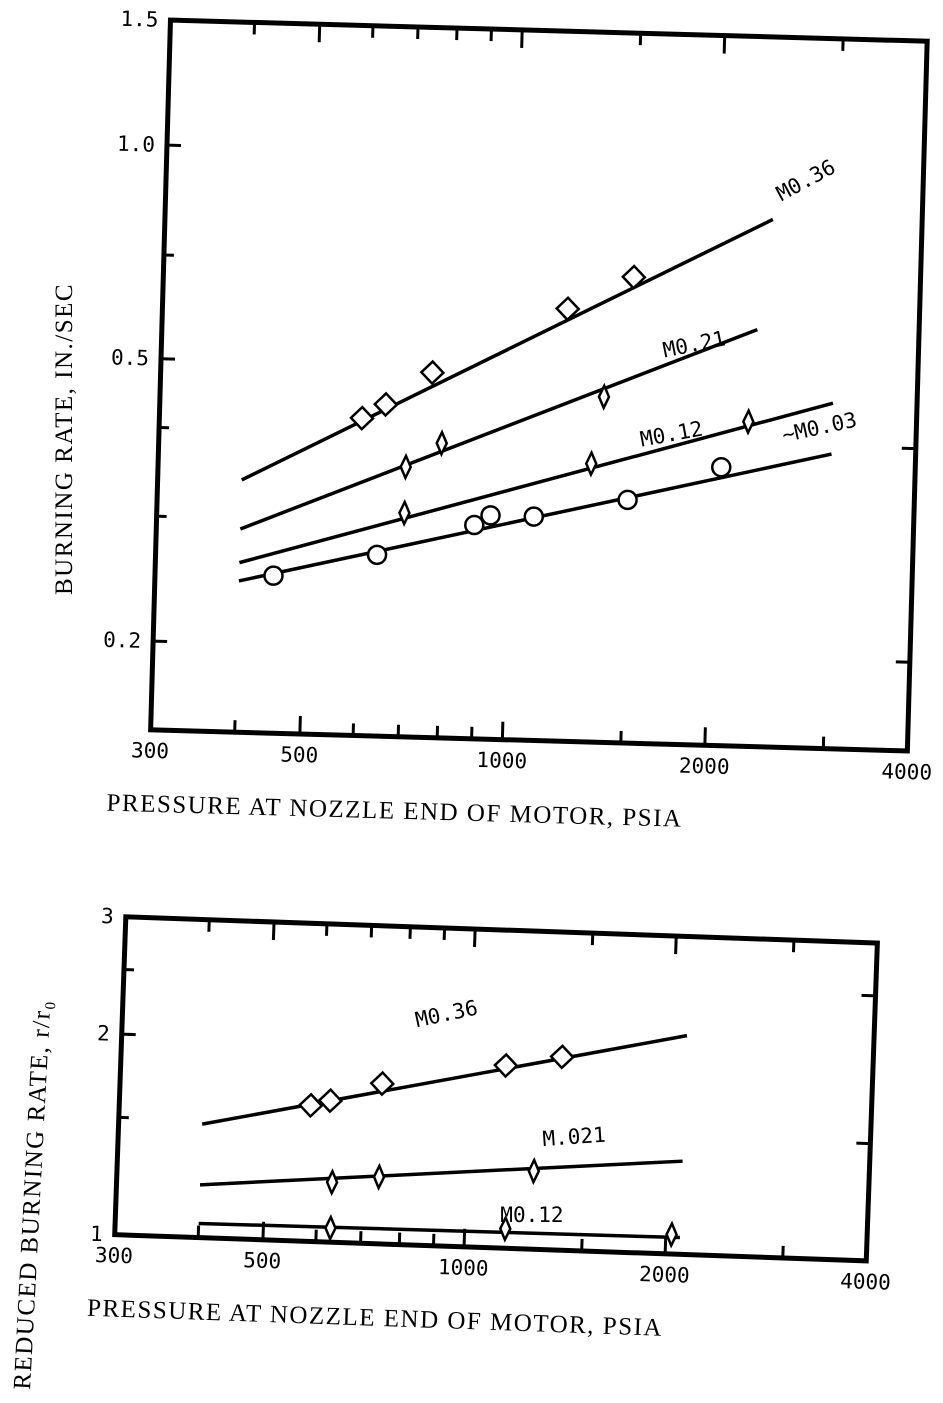  Describe the element at coordinates (136, 144) in the screenshot. I see `y-tick-label: 1.0` at that location.